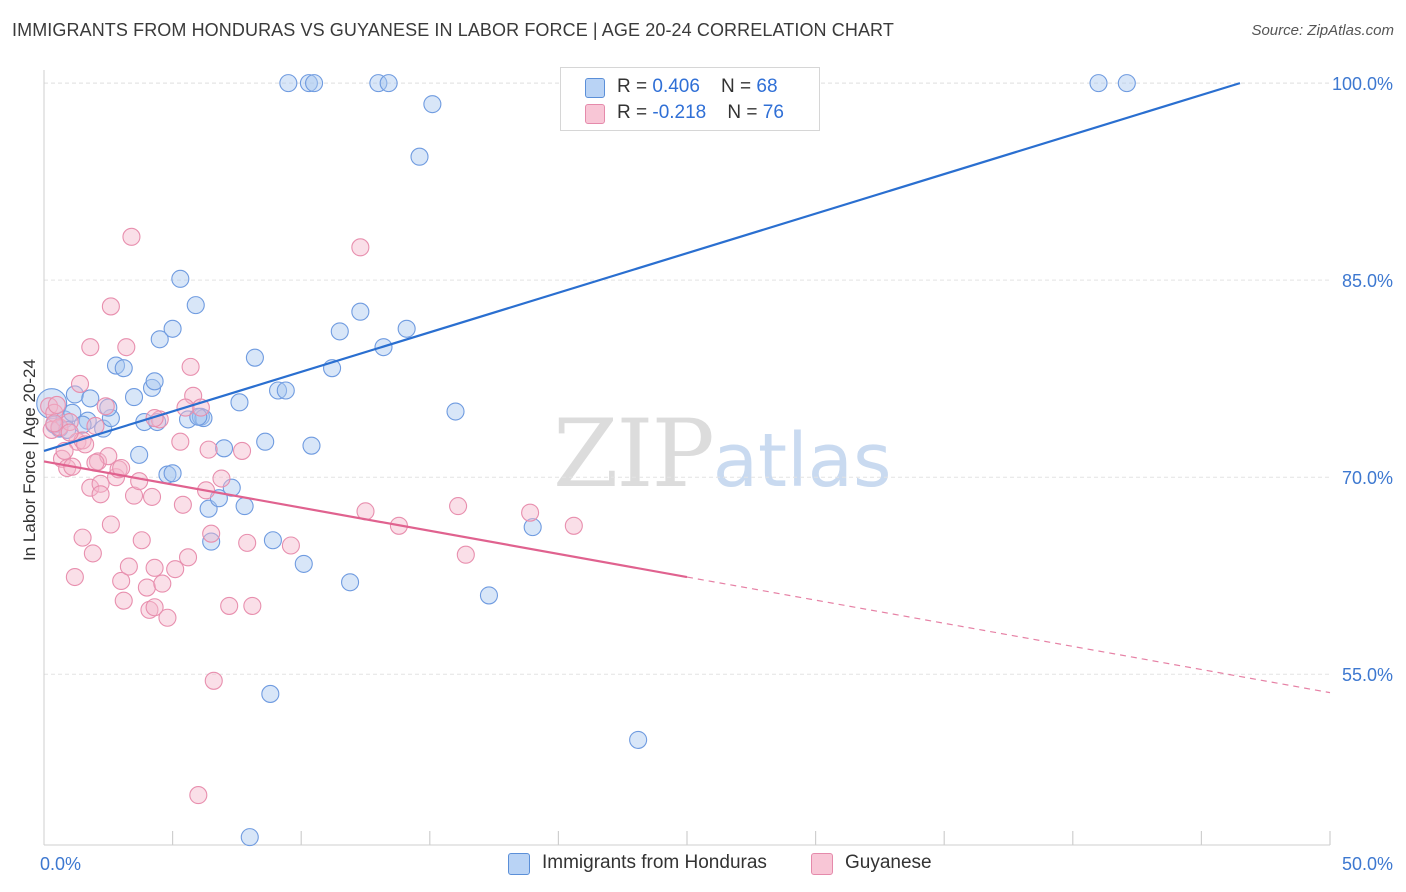  What do you see at coordinates (679, 112) in the screenshot?
I see `legend-r-value: -0.218` at bounding box center [679, 112].